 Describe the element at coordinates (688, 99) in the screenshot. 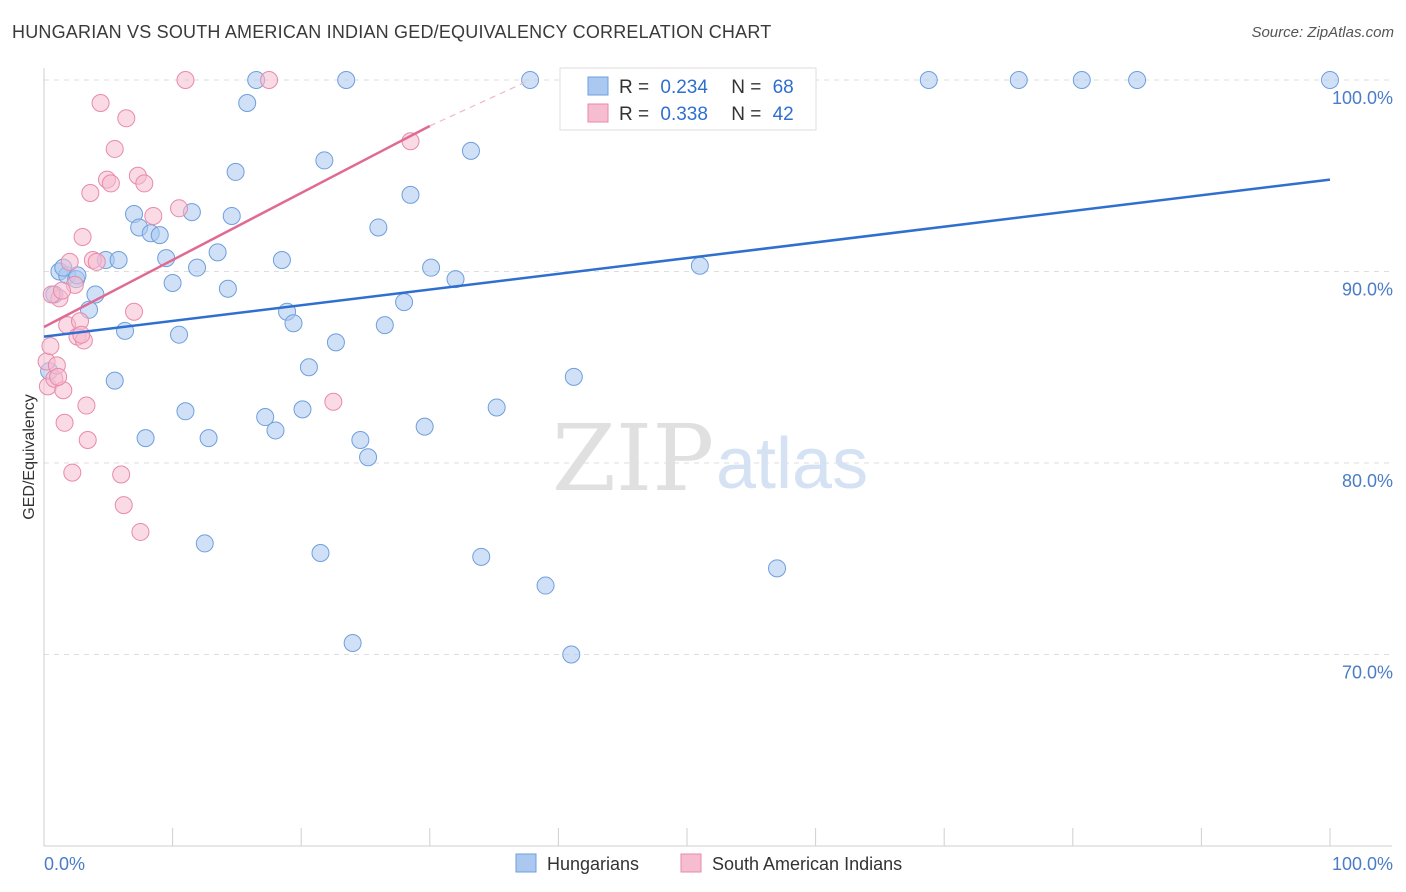

I see `legend-box: R = 0.234 N = 68 R = 0.338 N = 42` at that location.